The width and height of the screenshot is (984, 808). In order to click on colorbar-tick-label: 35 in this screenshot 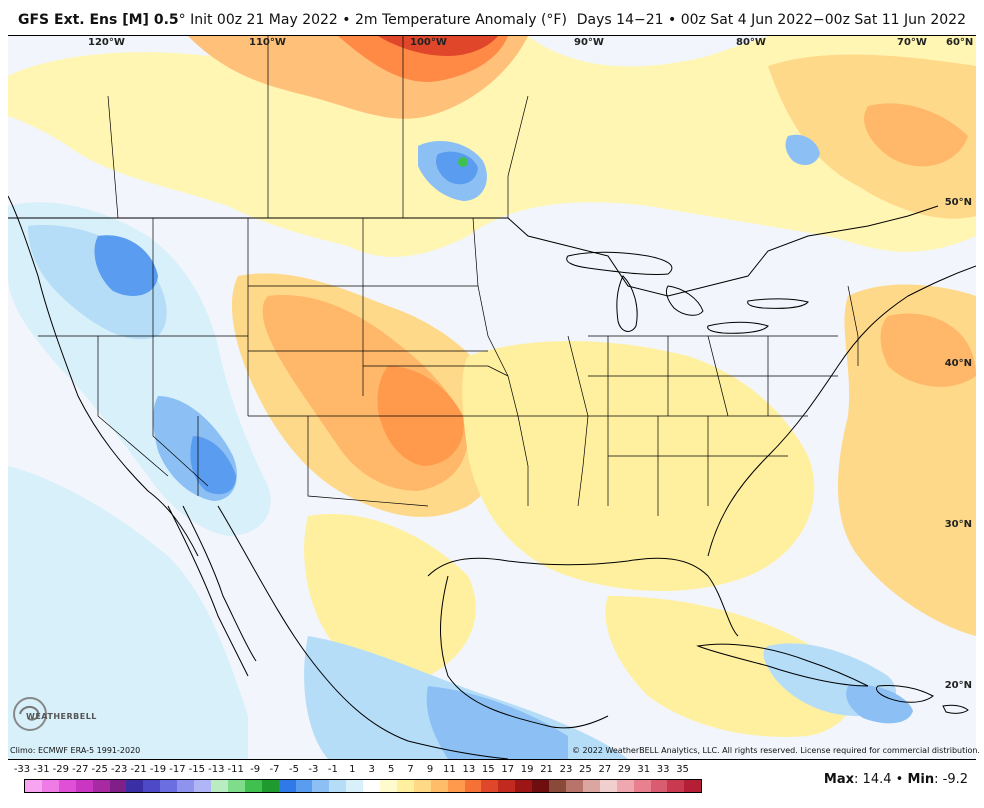, I will do `click(682, 769)`.